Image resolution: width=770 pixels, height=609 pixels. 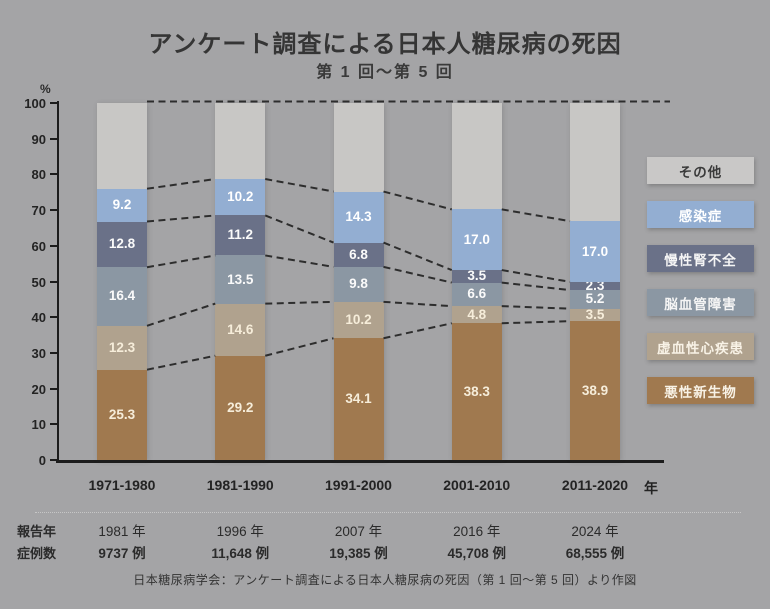 I want to click on chart-title: アンケート調査による日本人糖尿病の死因, so click(x=385, y=44).